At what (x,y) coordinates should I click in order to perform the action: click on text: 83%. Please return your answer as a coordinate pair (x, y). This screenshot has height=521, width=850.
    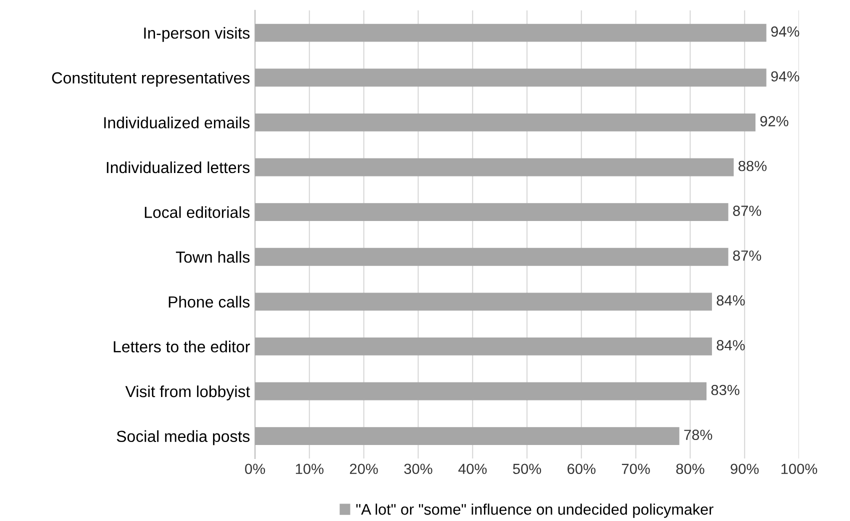
    Looking at the image, I should click on (725, 390).